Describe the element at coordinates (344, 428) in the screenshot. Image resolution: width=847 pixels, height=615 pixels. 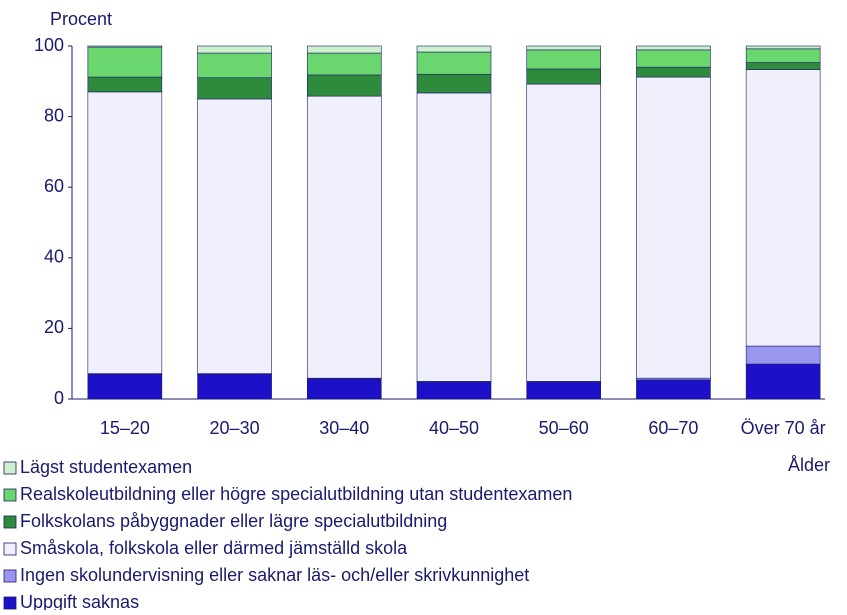
I see `x-tick-label: 30–40` at that location.